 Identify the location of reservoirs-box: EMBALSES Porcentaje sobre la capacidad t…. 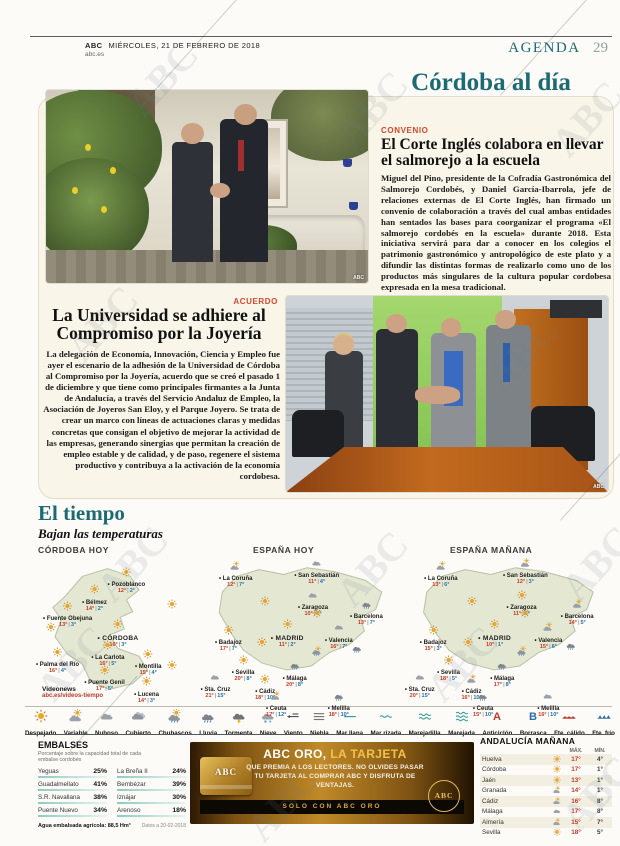
(112, 784).